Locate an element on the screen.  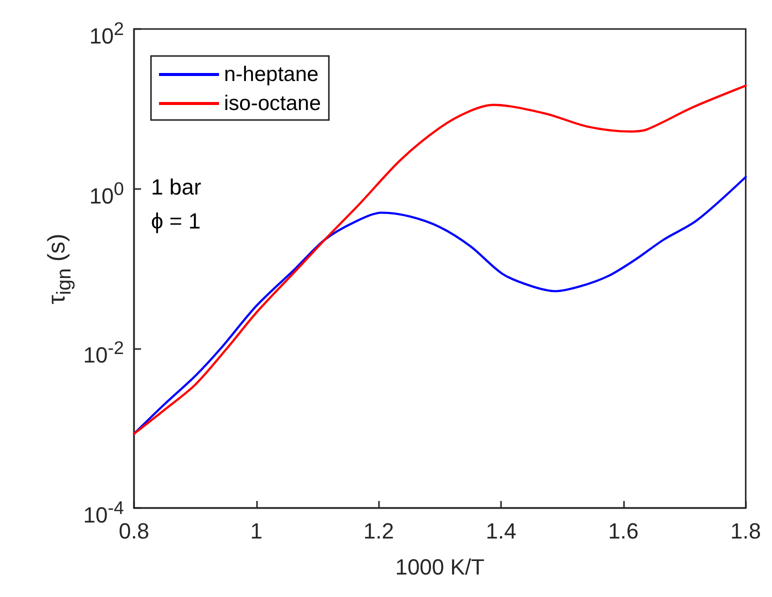
x-tick-label: 1.2 is located at coordinates (378, 531).